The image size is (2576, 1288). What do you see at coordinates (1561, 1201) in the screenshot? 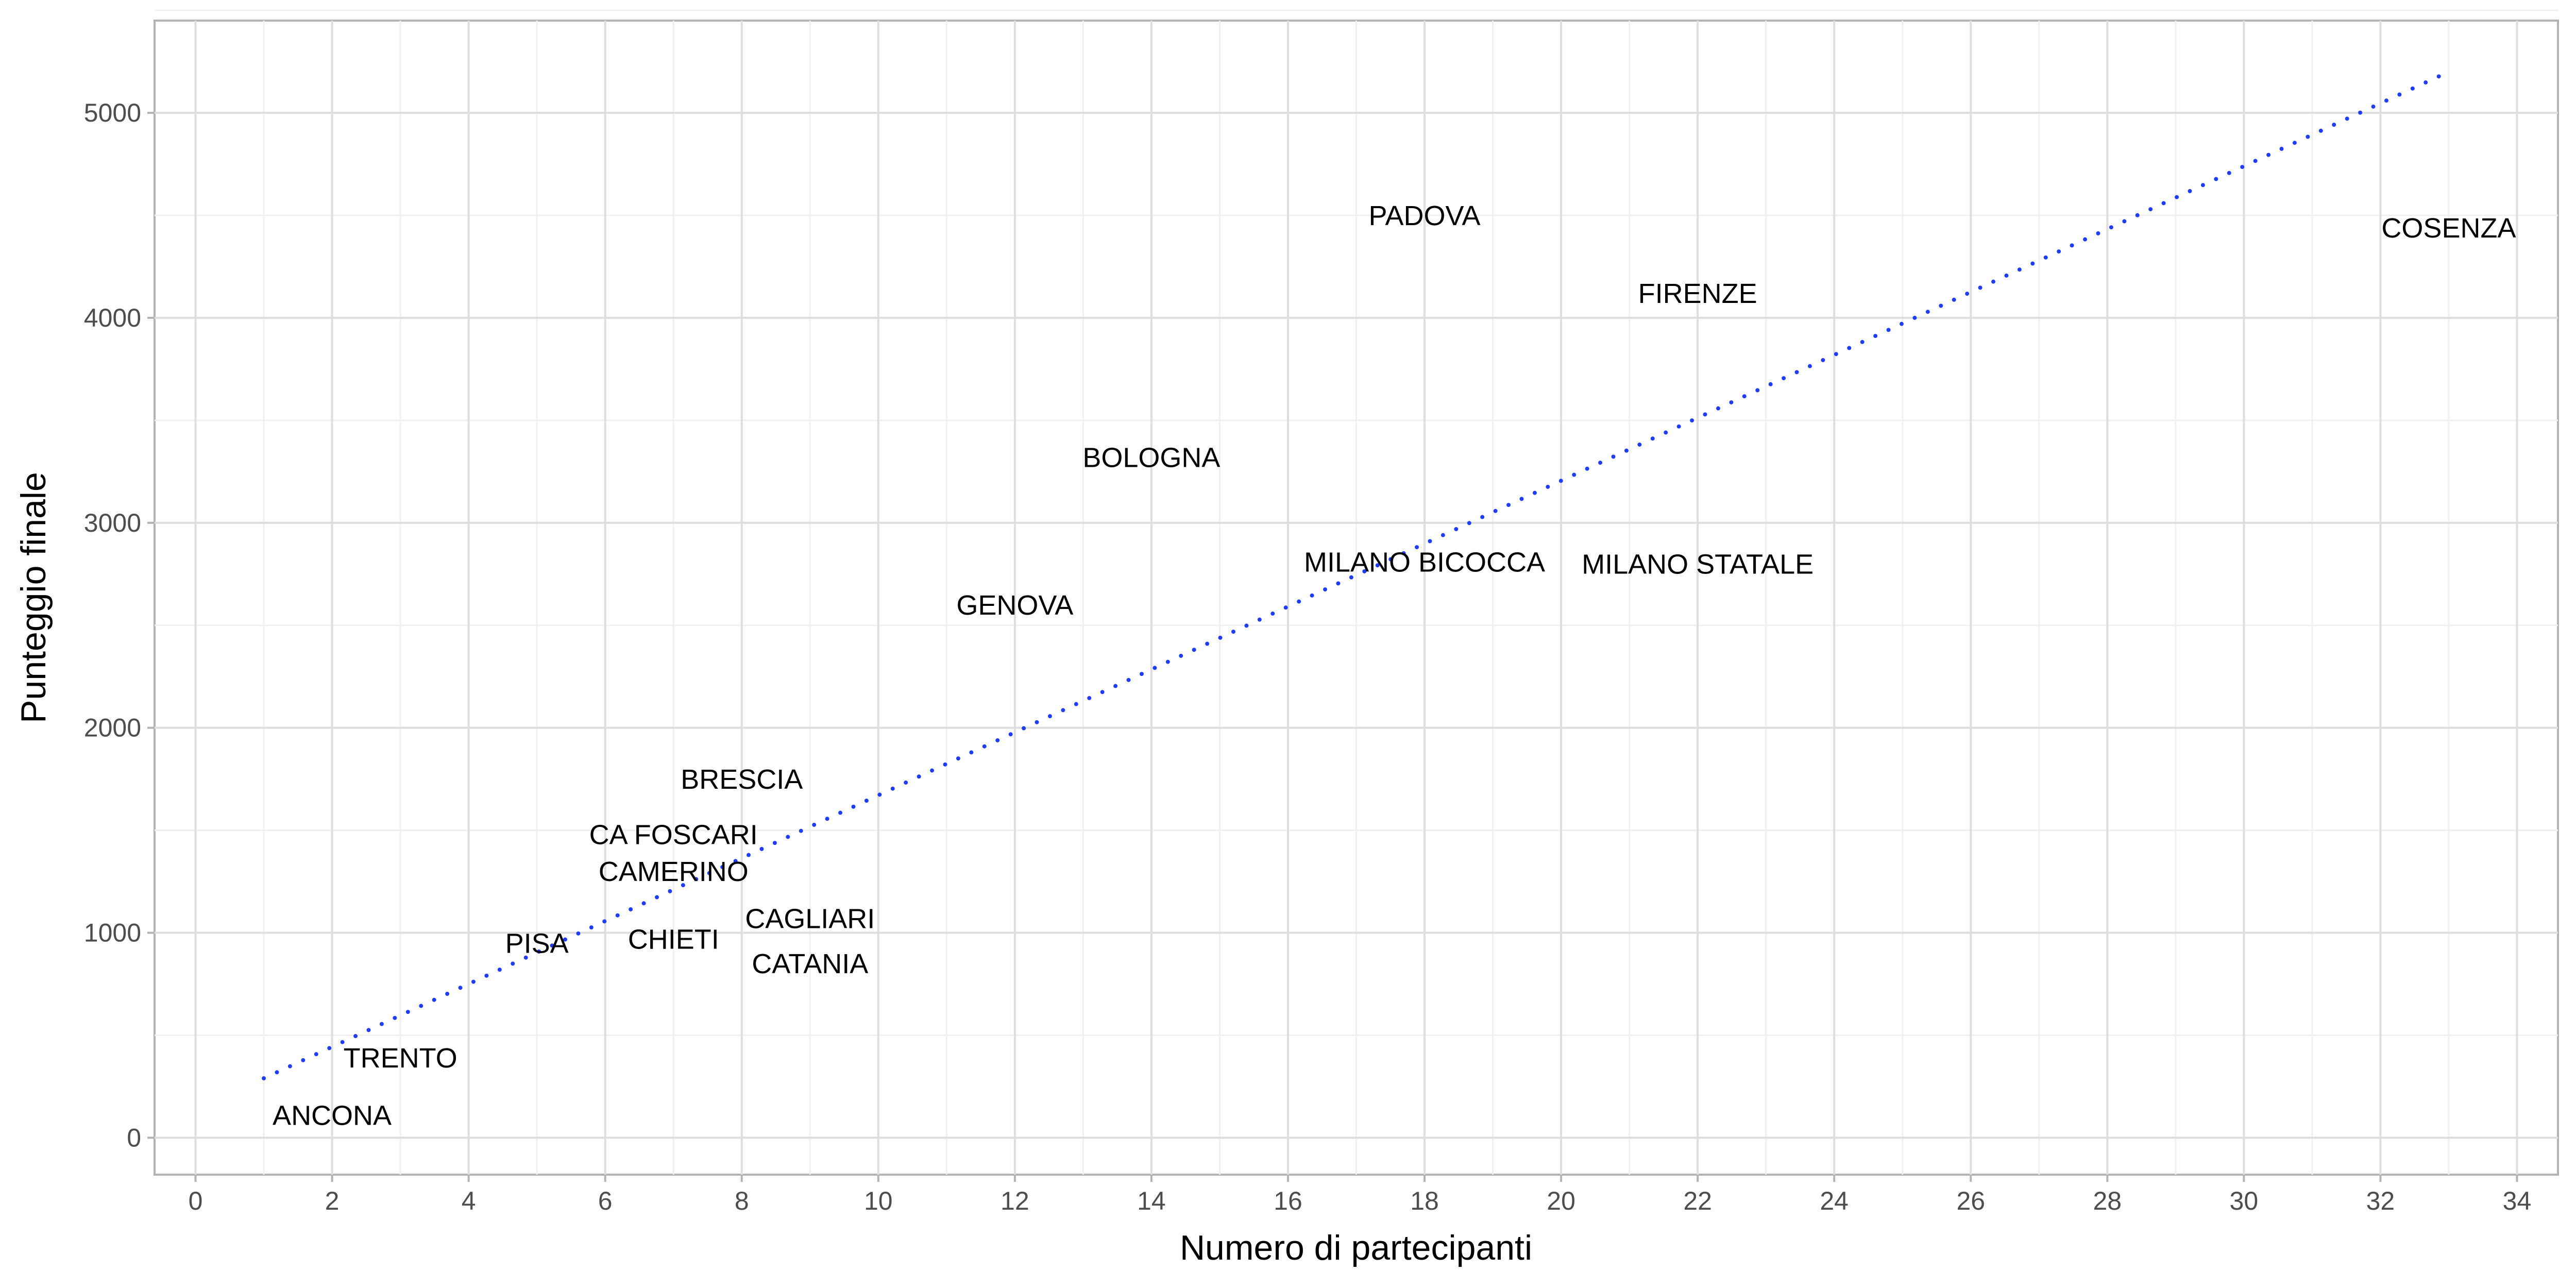
I see `x-tick-label: 20` at bounding box center [1561, 1201].